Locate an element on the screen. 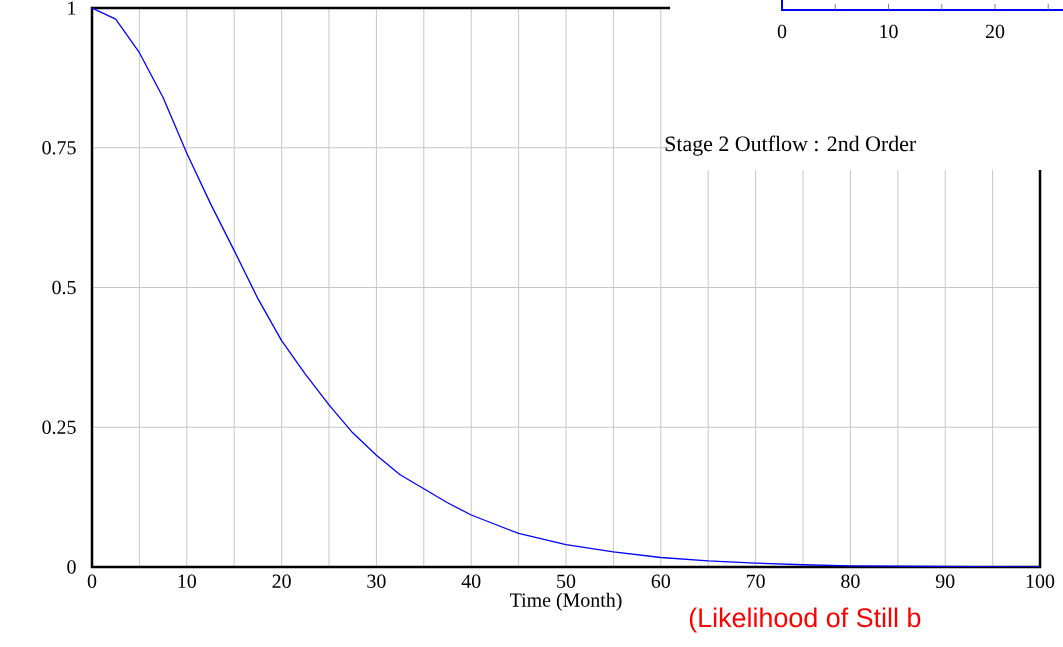 This screenshot has height=647, width=1063. x-tick-label: 40 is located at coordinates (471, 581).